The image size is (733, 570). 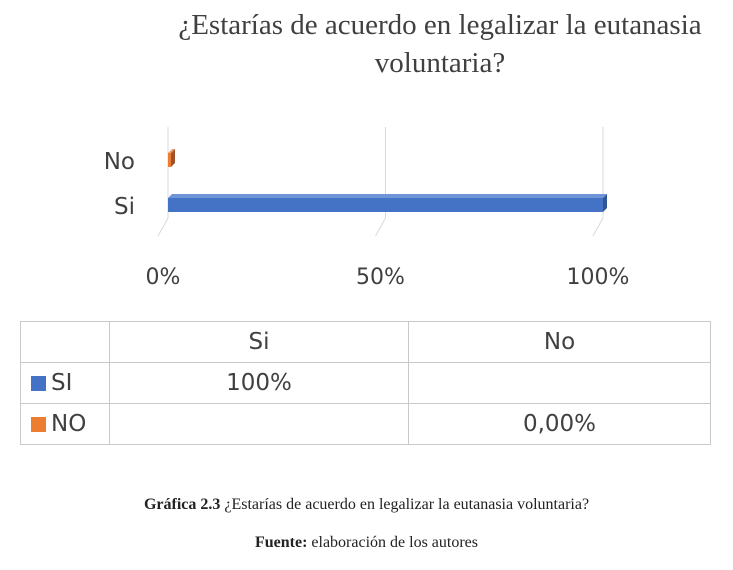 I want to click on table-cell-si-si: 100%, so click(x=259, y=383).